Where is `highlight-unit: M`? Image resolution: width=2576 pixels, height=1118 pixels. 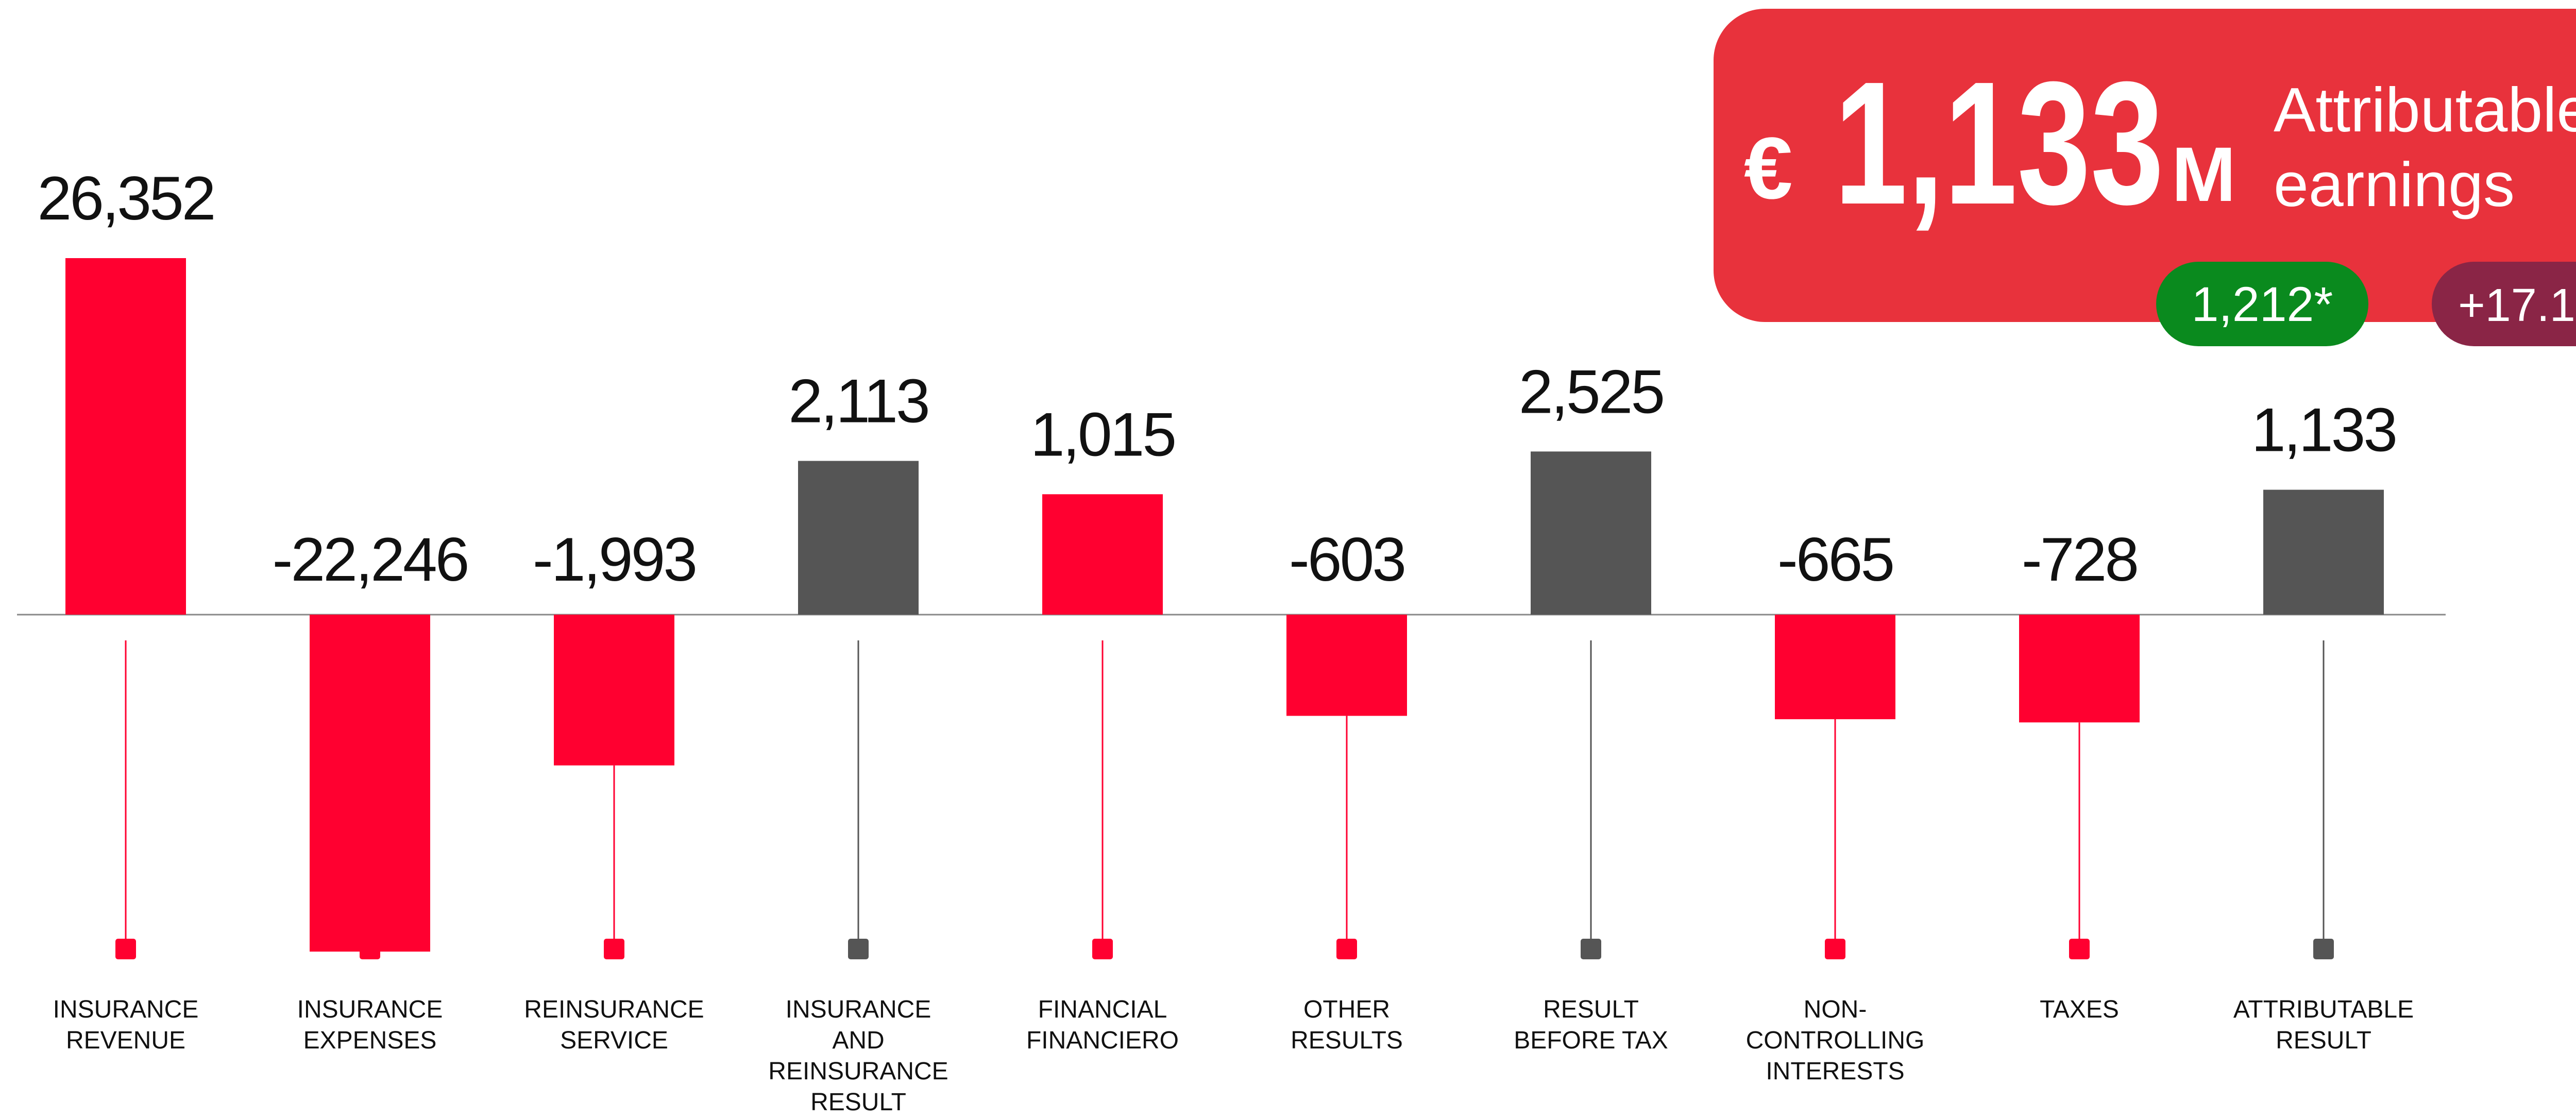 highlight-unit: M is located at coordinates (2204, 174).